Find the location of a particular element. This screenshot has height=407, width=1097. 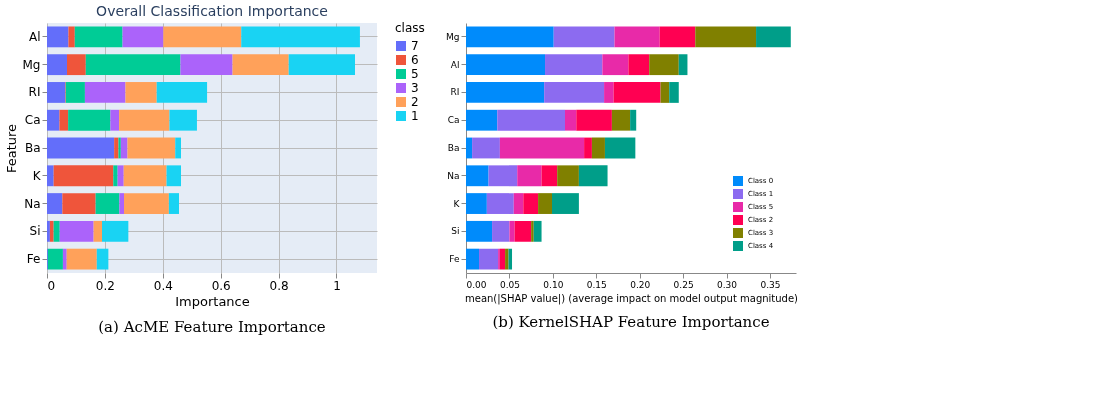

x-tick-label: 0.10 is located at coordinates (553, 284).